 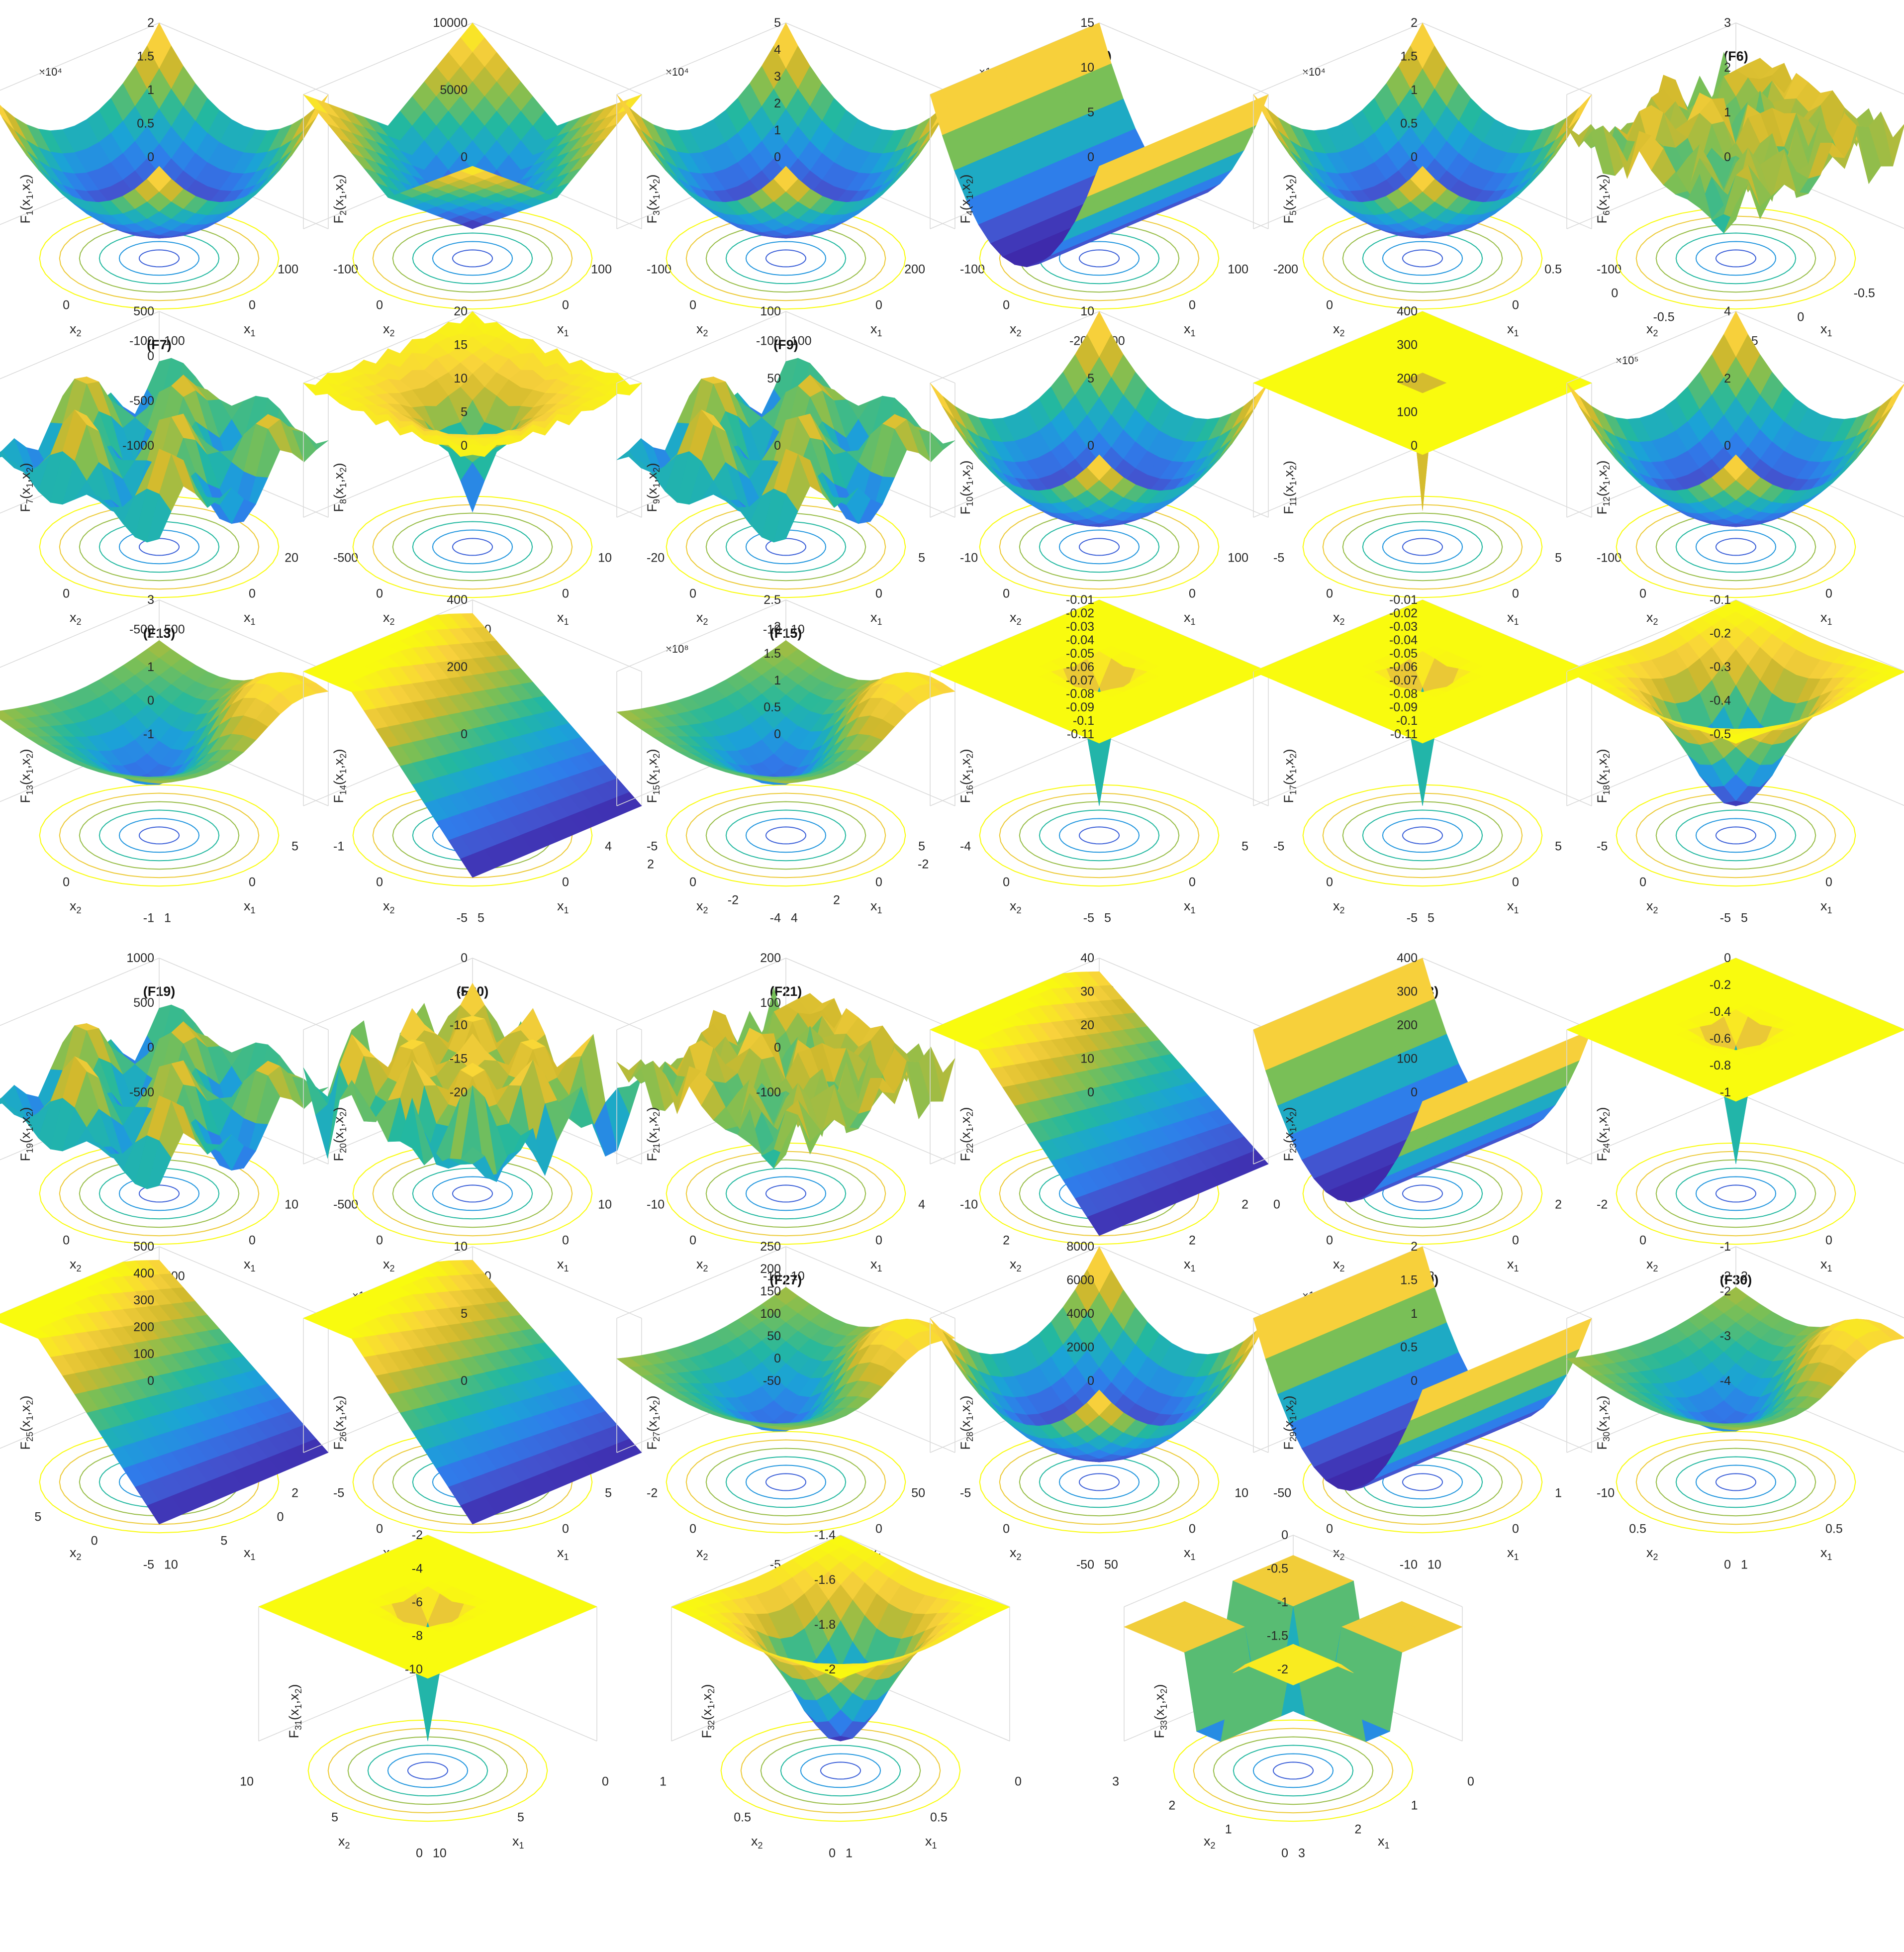 I want to click on z-tick-label: 4, so click(x=1727, y=311).